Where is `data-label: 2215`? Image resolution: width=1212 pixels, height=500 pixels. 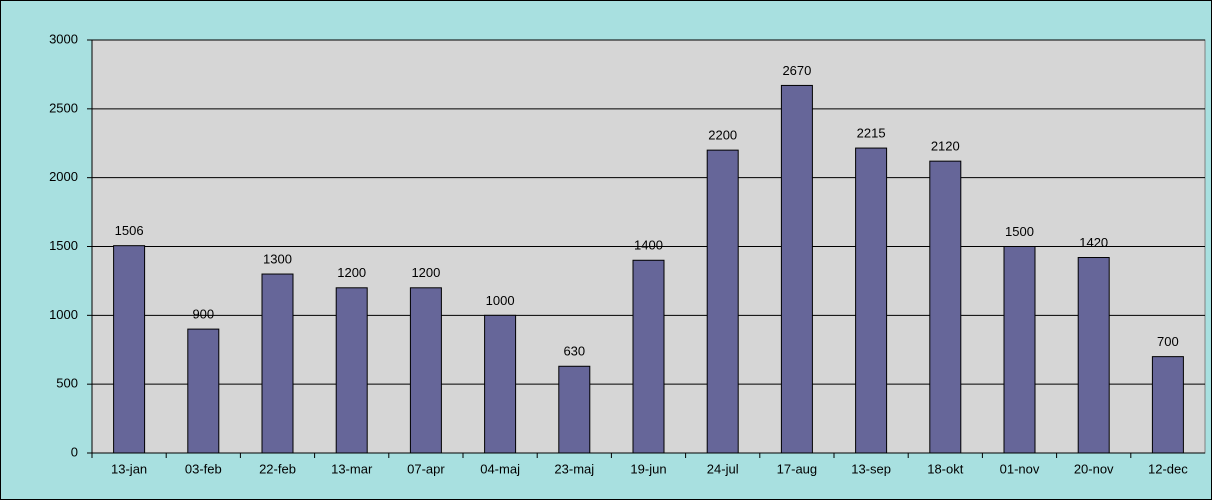 data-label: 2215 is located at coordinates (871, 133).